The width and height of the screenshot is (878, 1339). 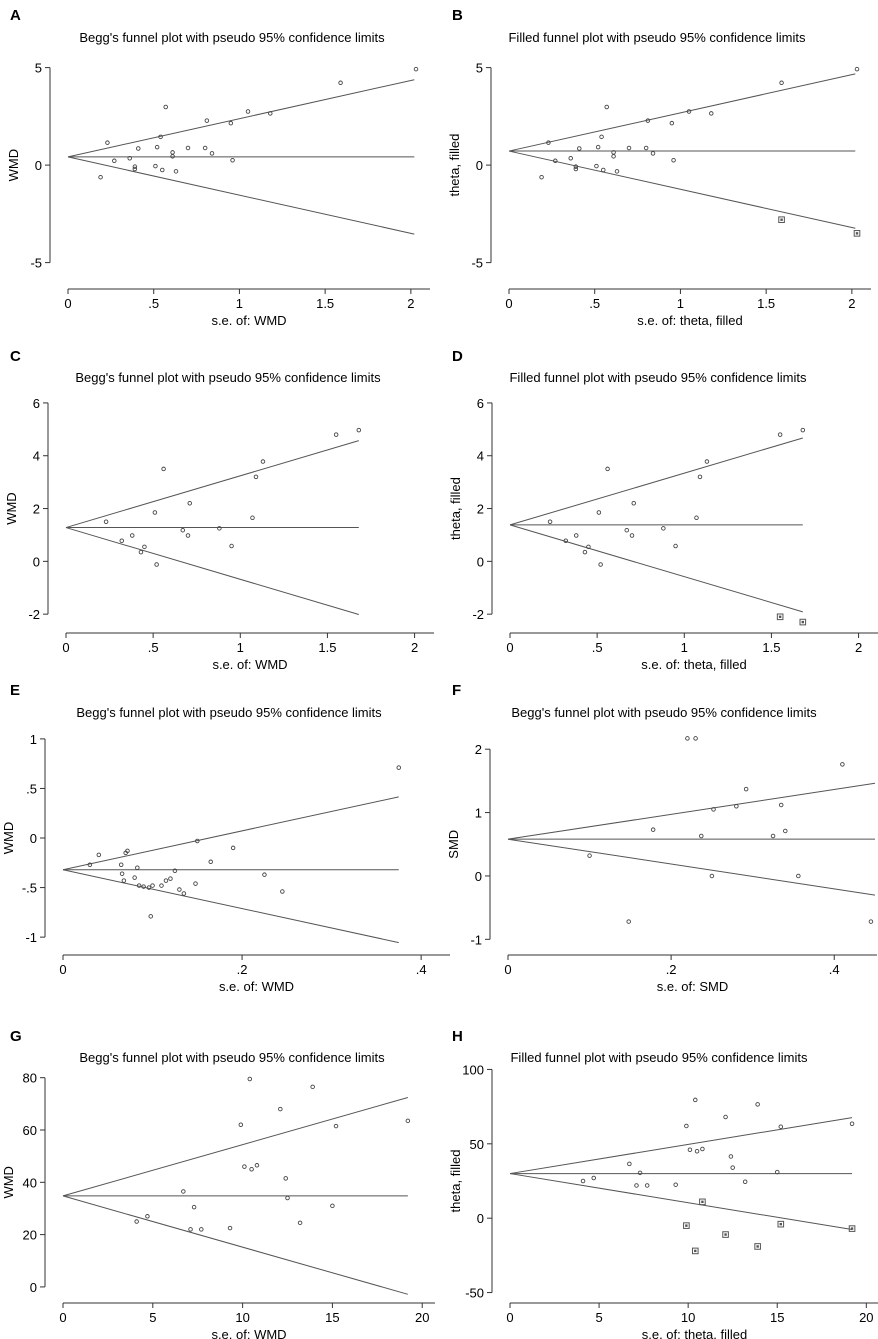 What do you see at coordinates (771, 647) in the screenshot?
I see `x-tick-label: 1.5` at bounding box center [771, 647].